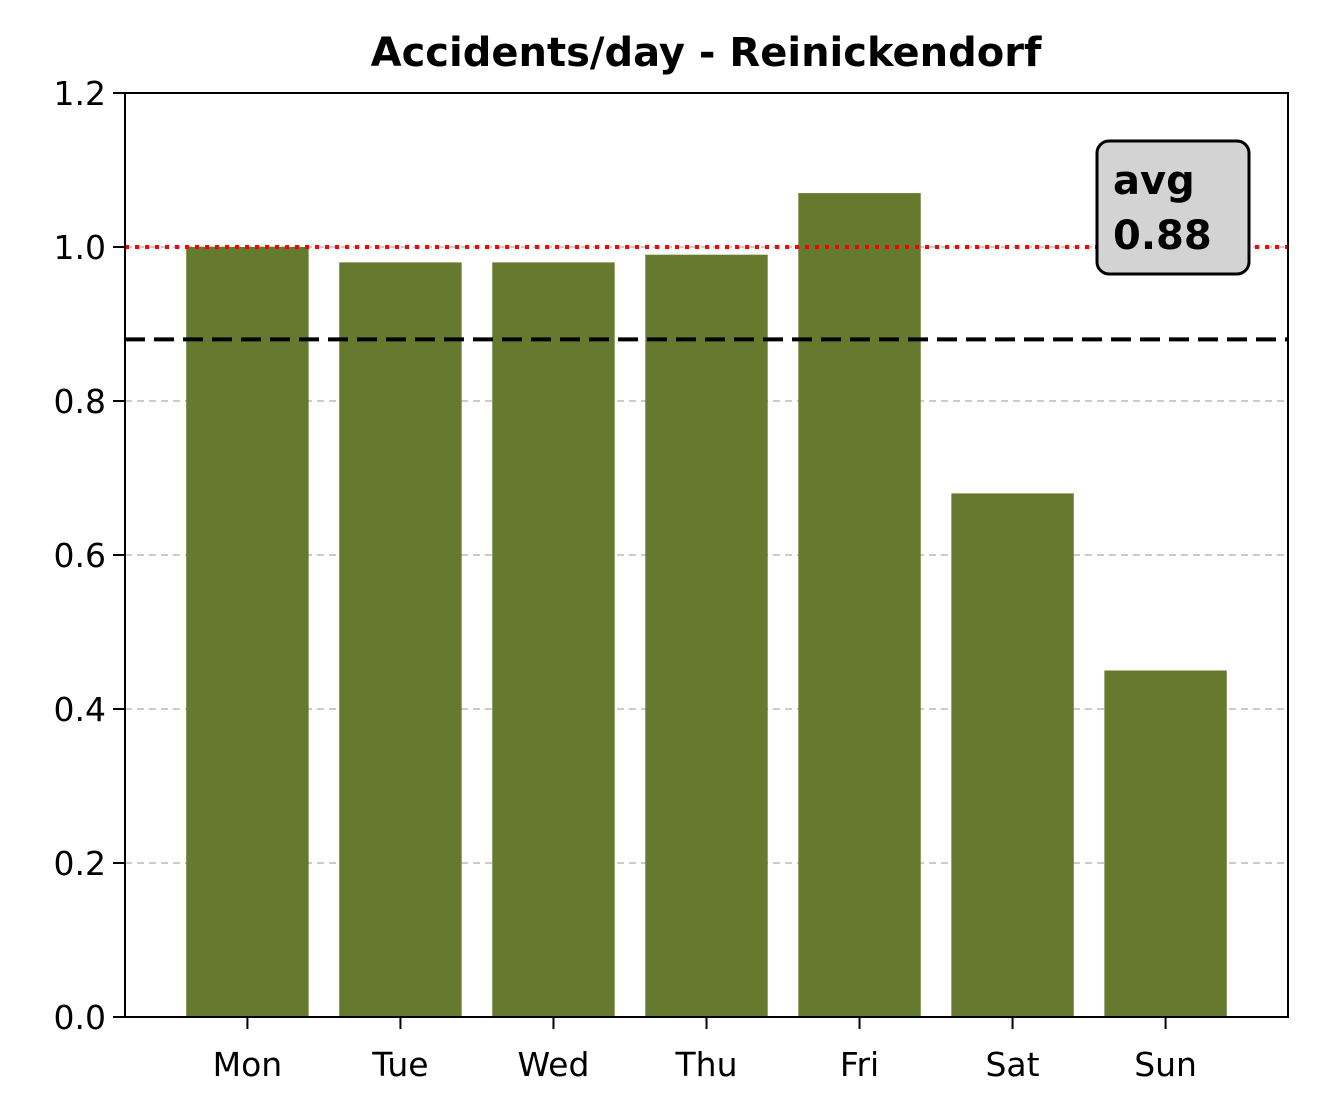  What do you see at coordinates (706, 1064) in the screenshot?
I see `x-tick-label: Thu` at bounding box center [706, 1064].